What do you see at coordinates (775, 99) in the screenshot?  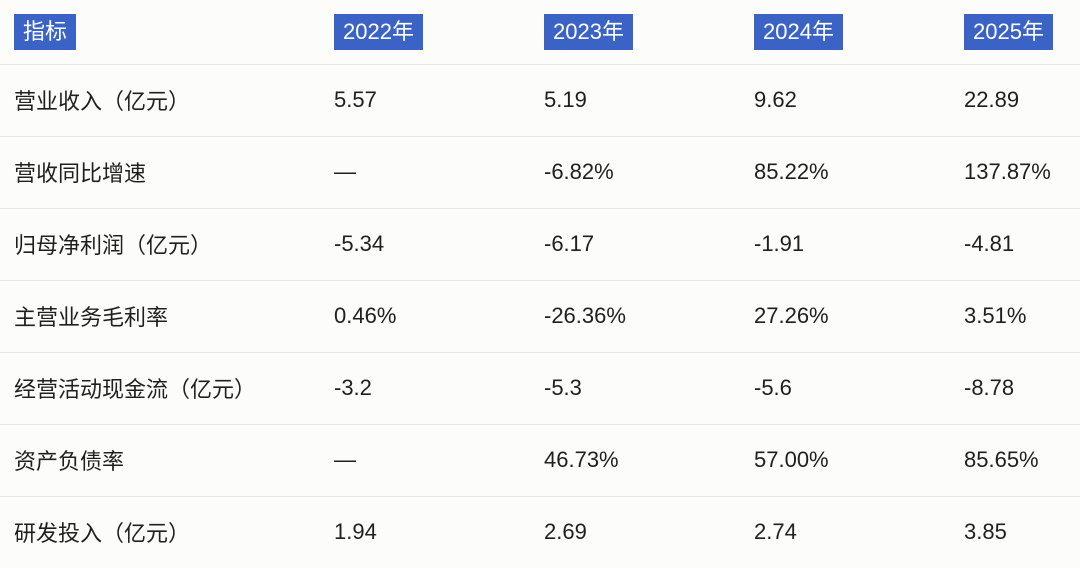 I see `table-cell: 9.62` at bounding box center [775, 99].